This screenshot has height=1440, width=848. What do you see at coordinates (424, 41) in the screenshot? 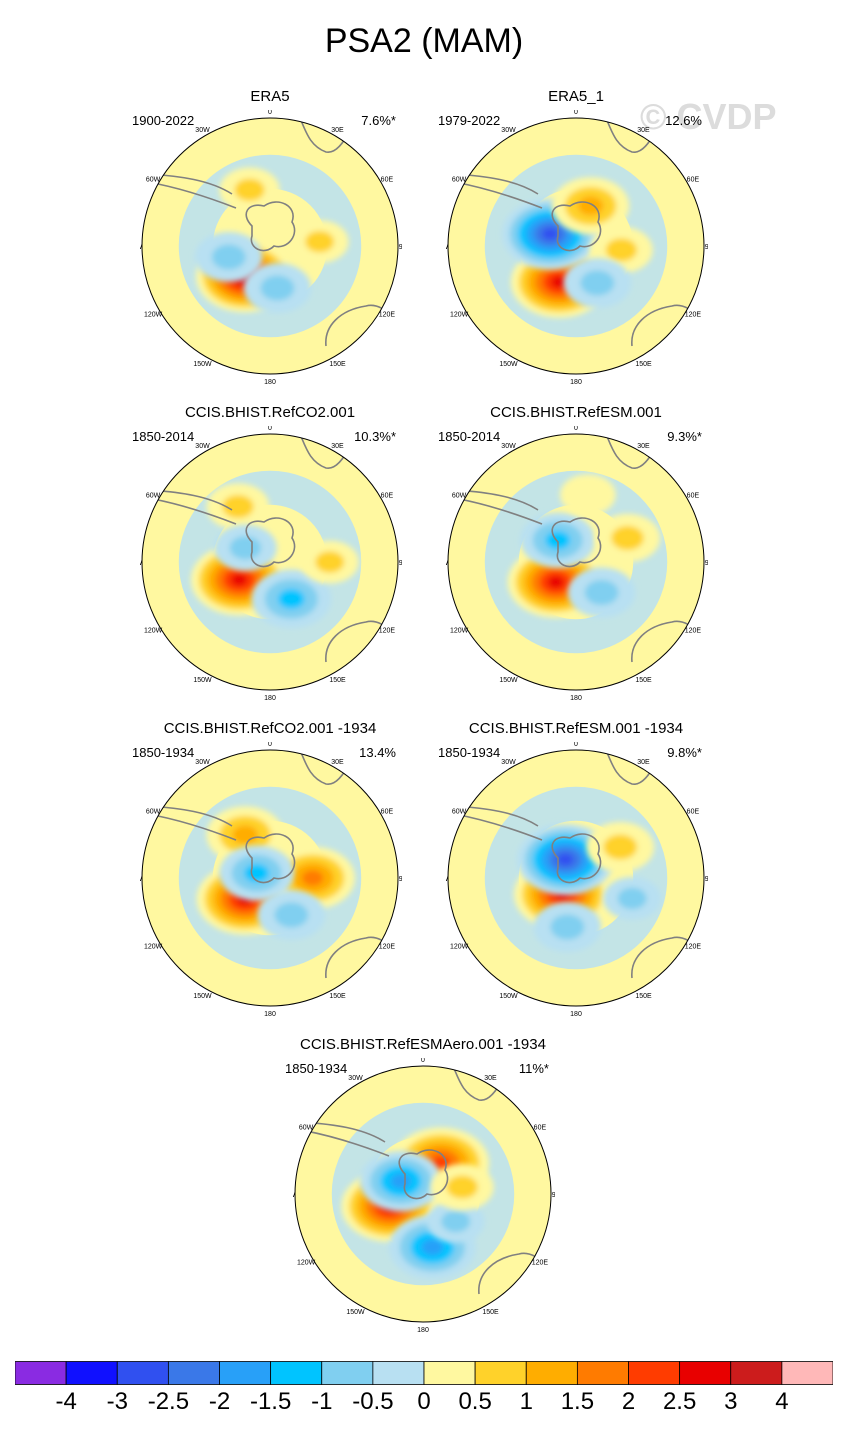
I see `figure-title: PSA2 (MAM)` at bounding box center [424, 41].